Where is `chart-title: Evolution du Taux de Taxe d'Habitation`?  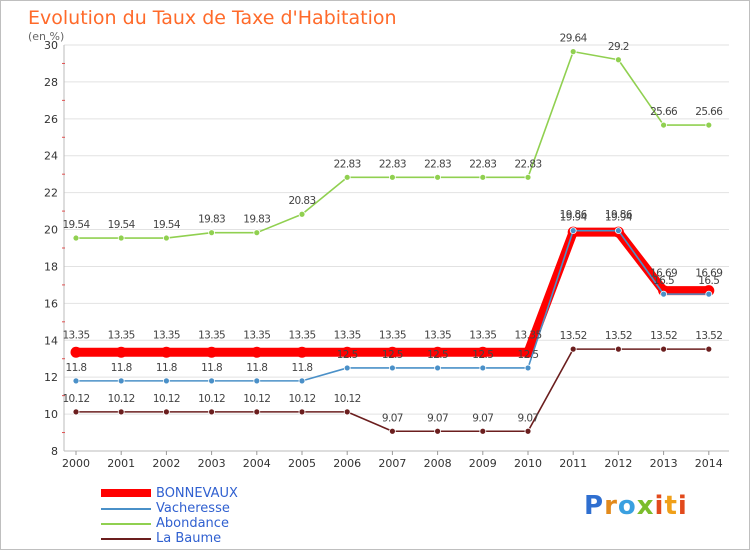
chart-title: Evolution du Taux de Taxe d'Habitation is located at coordinates (212, 18).